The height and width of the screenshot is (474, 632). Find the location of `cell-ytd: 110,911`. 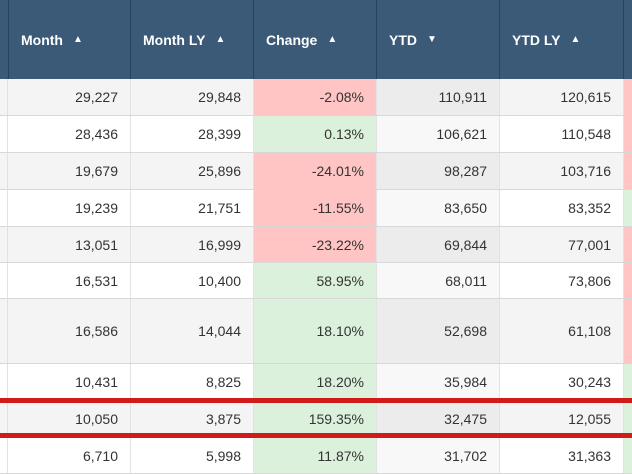

cell-ytd: 110,911 is located at coordinates (438, 97).